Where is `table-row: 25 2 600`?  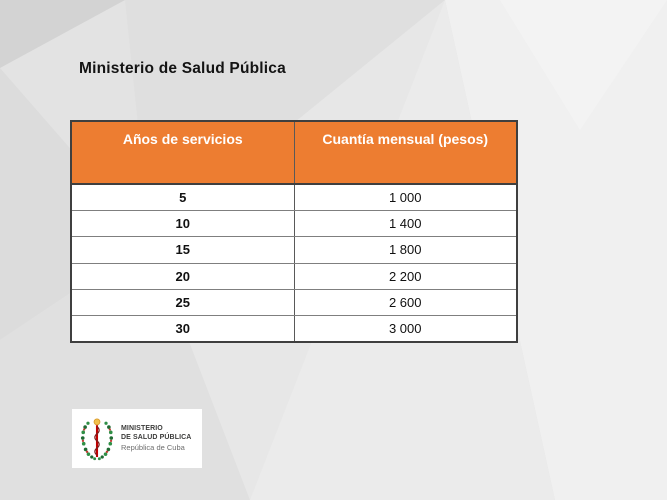 table-row: 25 2 600 is located at coordinates (294, 302).